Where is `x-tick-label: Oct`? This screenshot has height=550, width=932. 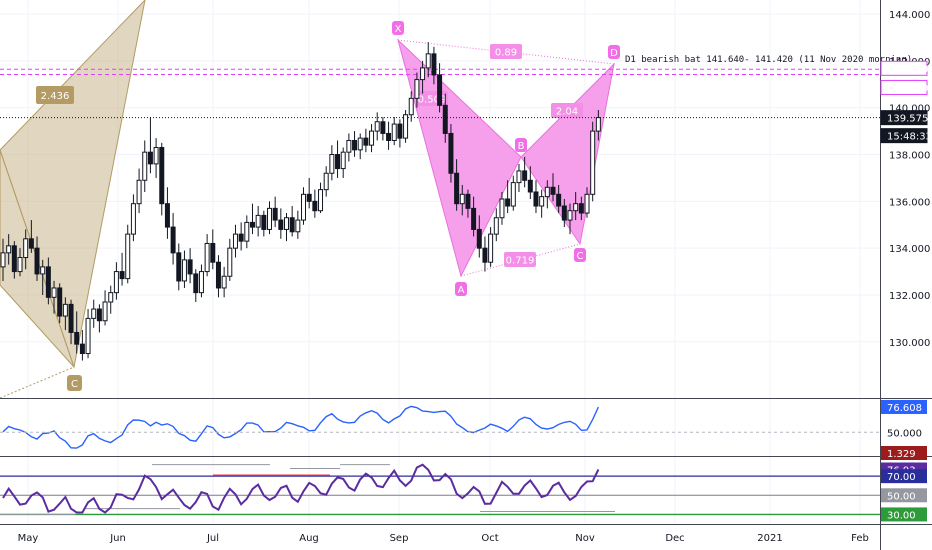 x-tick-label: Oct is located at coordinates (489, 538).